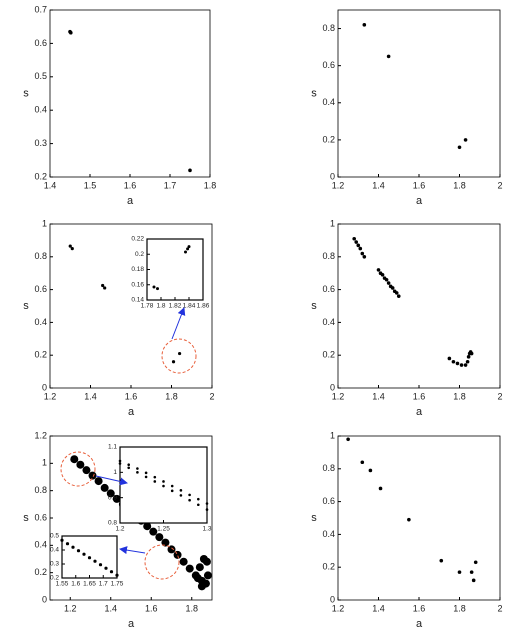 Image resolution: width=530 pixels, height=640 pixels. What do you see at coordinates (87, 560) in the screenshot?
I see `inset: 1.55 1.6 1.65 1.7 1.75 0.2 0.3 0.4 0.5` at bounding box center [87, 560].